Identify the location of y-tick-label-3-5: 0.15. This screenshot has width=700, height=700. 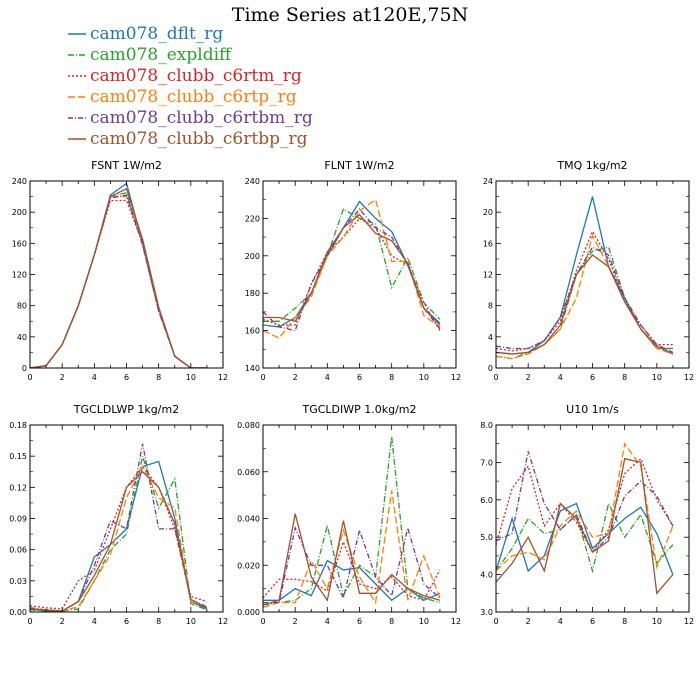
(18, 456).